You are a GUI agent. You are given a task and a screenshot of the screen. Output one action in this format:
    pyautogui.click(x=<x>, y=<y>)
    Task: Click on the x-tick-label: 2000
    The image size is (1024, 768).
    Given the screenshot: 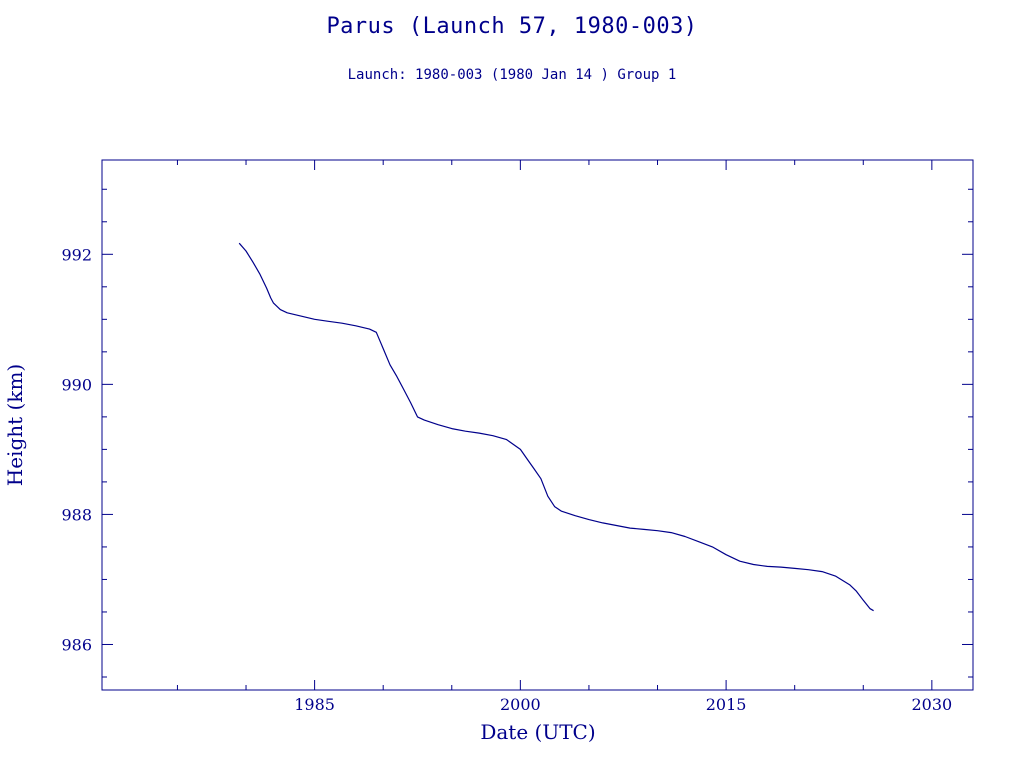 What is the action you would take?
    pyautogui.click(x=520, y=704)
    